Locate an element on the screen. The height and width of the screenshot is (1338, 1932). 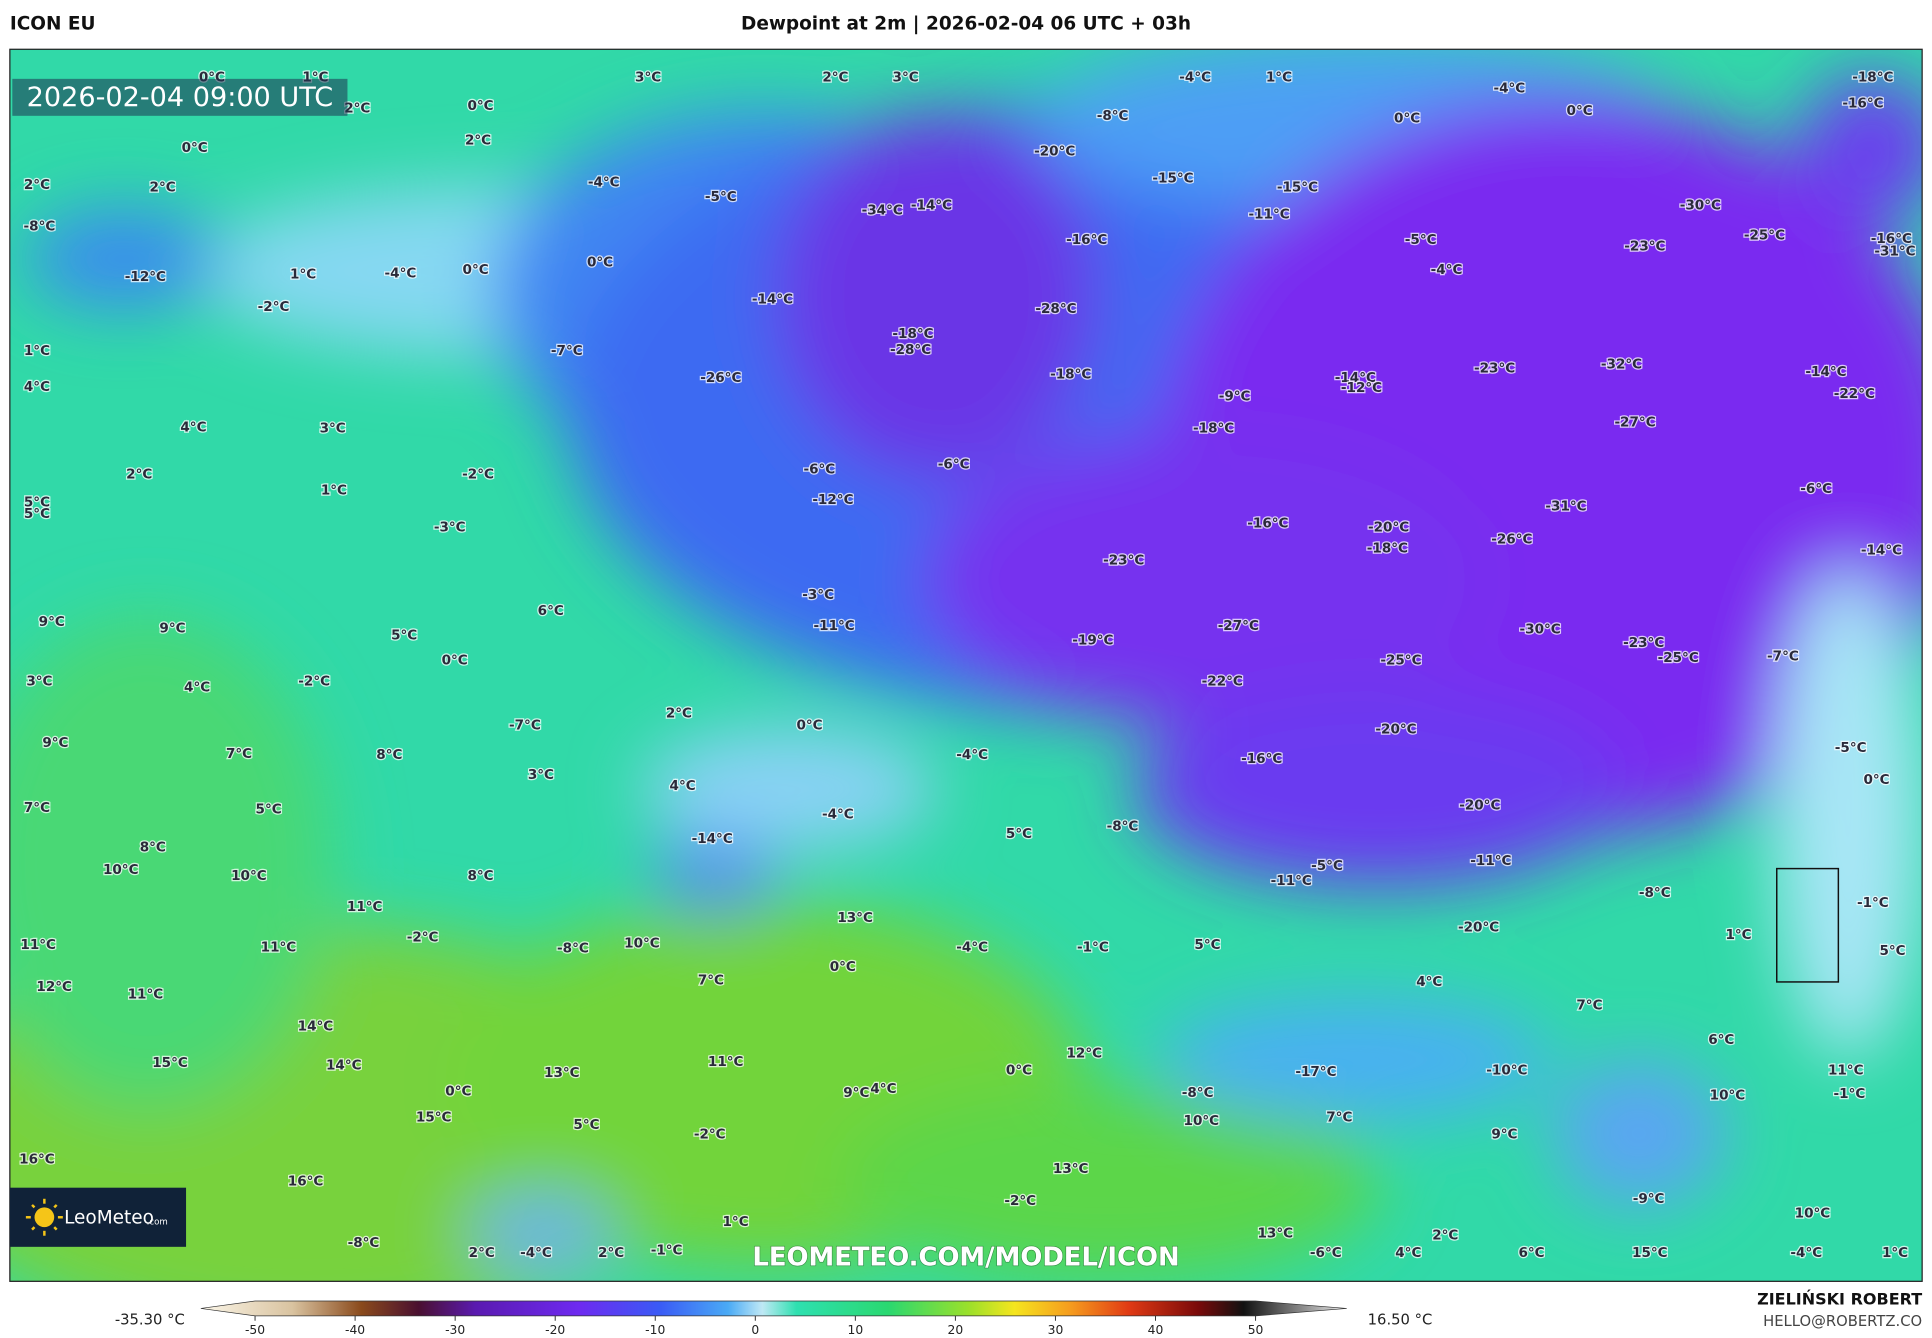
temperature-label: -30°C is located at coordinates (1540, 630).